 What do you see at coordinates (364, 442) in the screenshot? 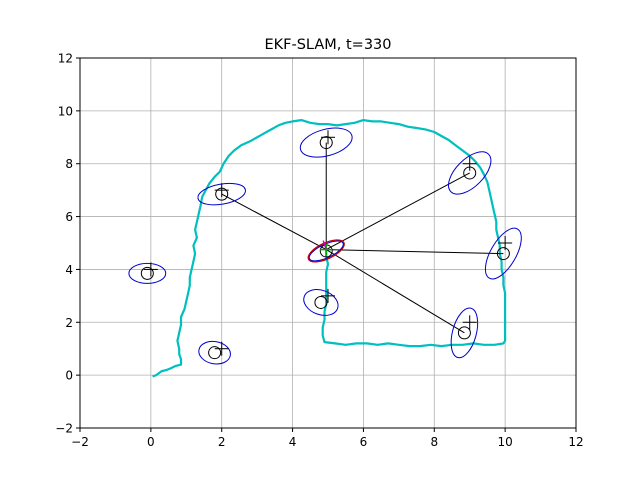
I see `x-tick-label: 6` at bounding box center [364, 442].